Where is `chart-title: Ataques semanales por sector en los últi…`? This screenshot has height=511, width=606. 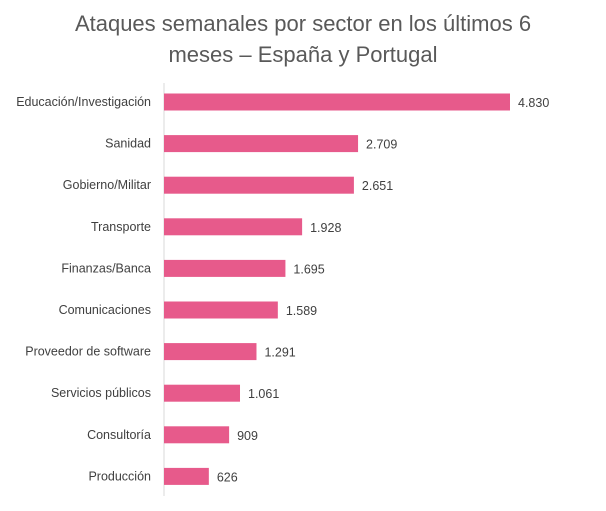 chart-title: Ataques semanales por sector en los últi… is located at coordinates (303, 39).